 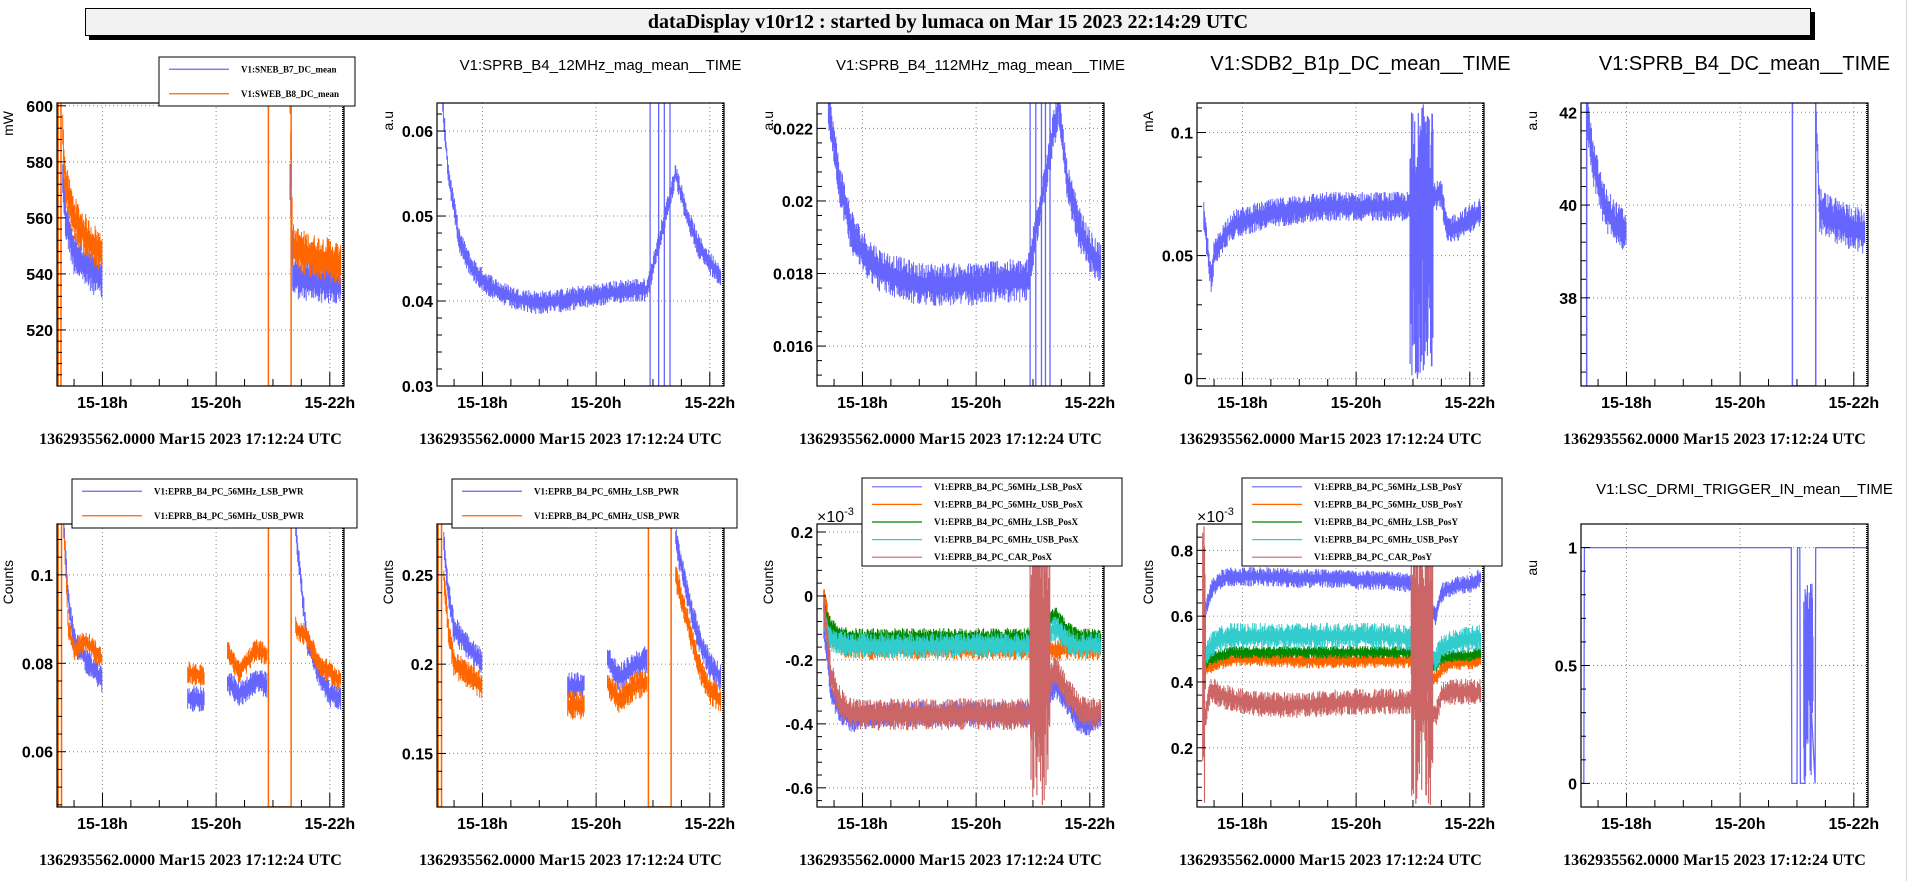 What do you see at coordinates (797, 202) in the screenshot?
I see `y-tick-label: 0.02` at bounding box center [797, 202].